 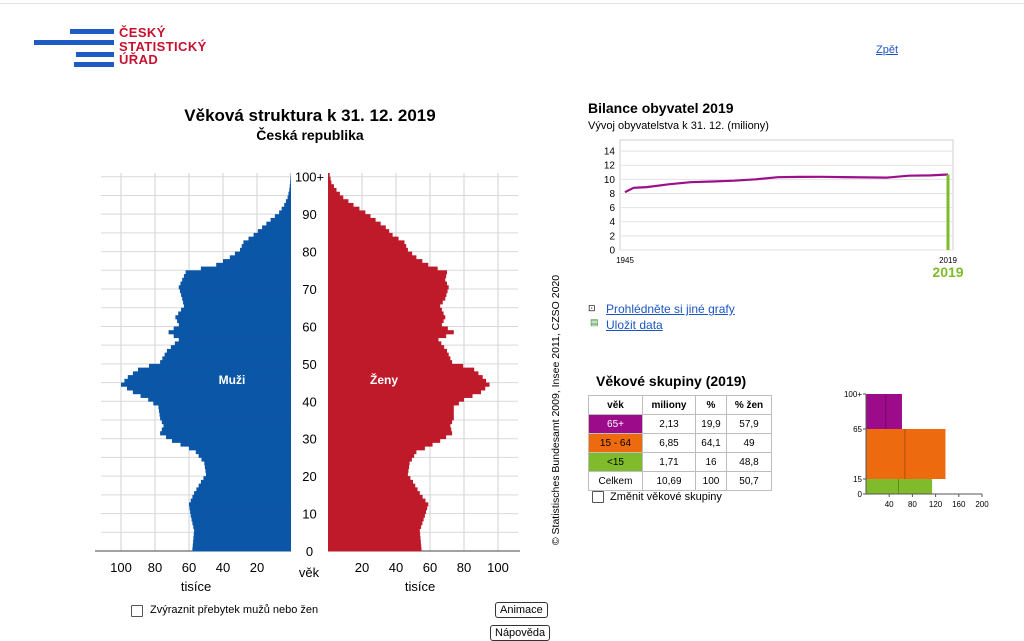 I want to click on table-row: 15 - 64 6,85 64,1 49, so click(x=680, y=443).